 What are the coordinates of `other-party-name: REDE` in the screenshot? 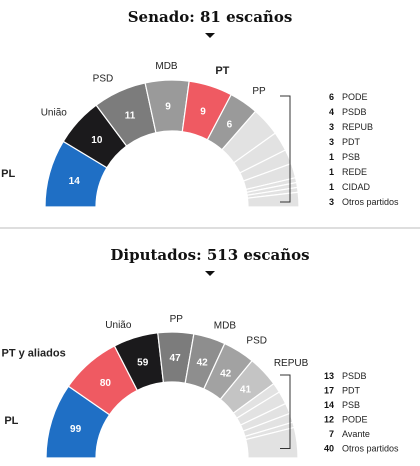 It's located at (354, 172).